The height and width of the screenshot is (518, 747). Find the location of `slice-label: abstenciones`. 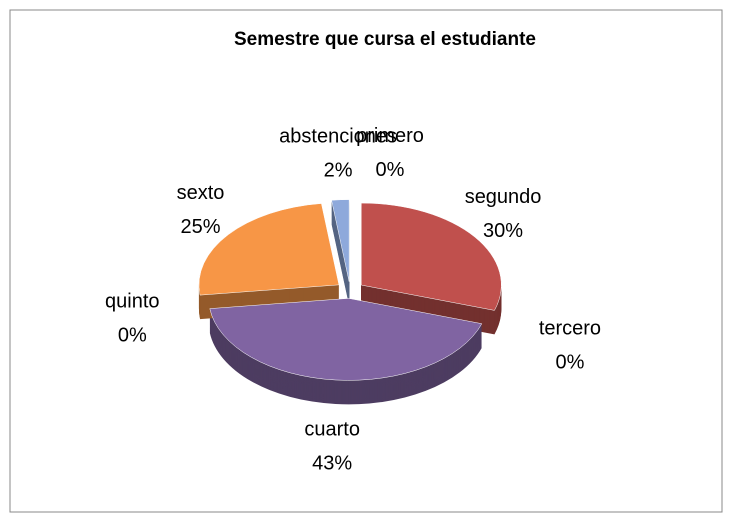

slice-label: abstenciones is located at coordinates (338, 136).